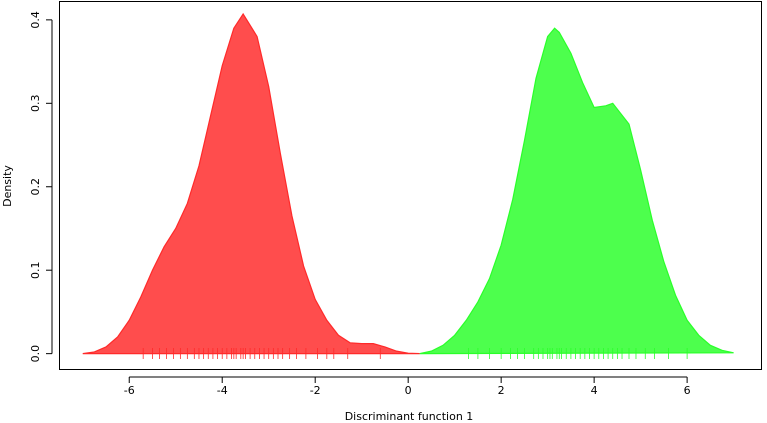 The height and width of the screenshot is (423, 767). I want to click on x-axis-label: Discriminant function 1, so click(409, 416).